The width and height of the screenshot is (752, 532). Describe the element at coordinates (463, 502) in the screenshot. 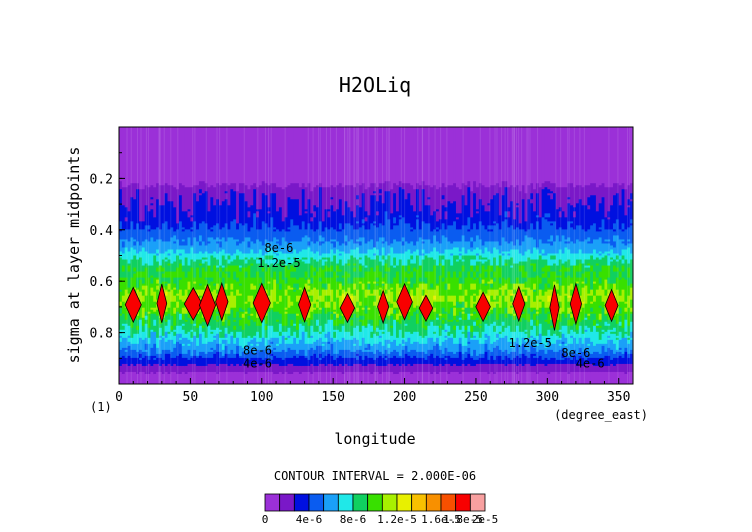

I see `colorbar-swatch` at that location.